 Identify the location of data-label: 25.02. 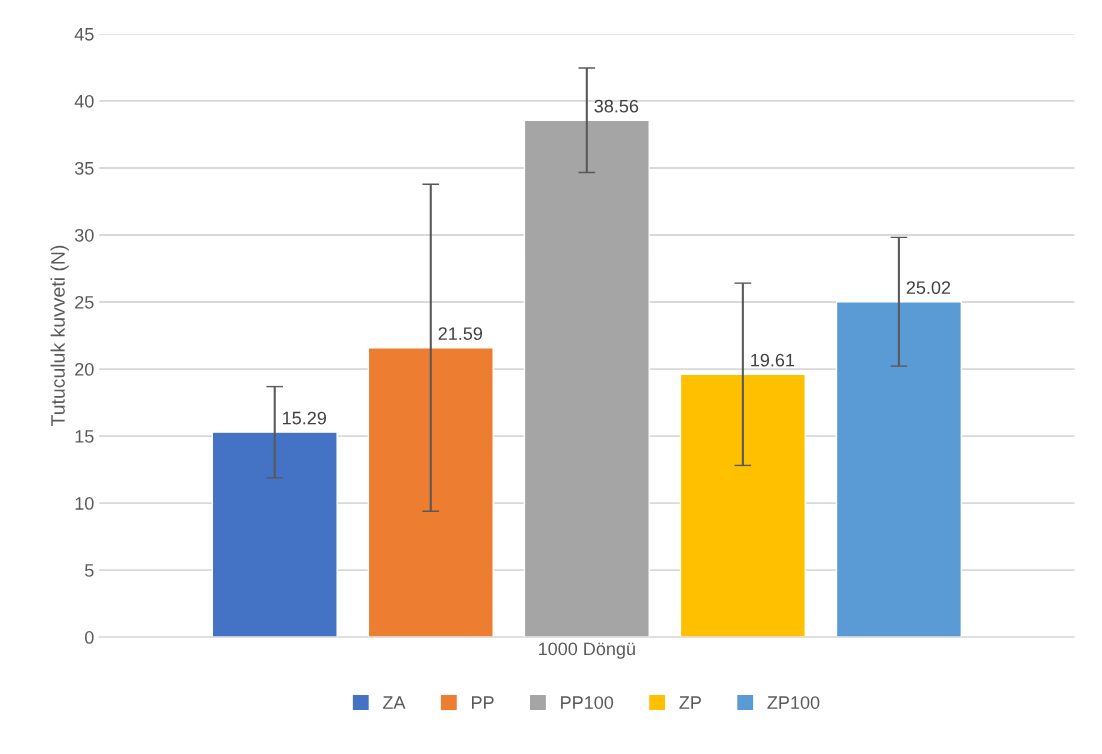
(928, 288).